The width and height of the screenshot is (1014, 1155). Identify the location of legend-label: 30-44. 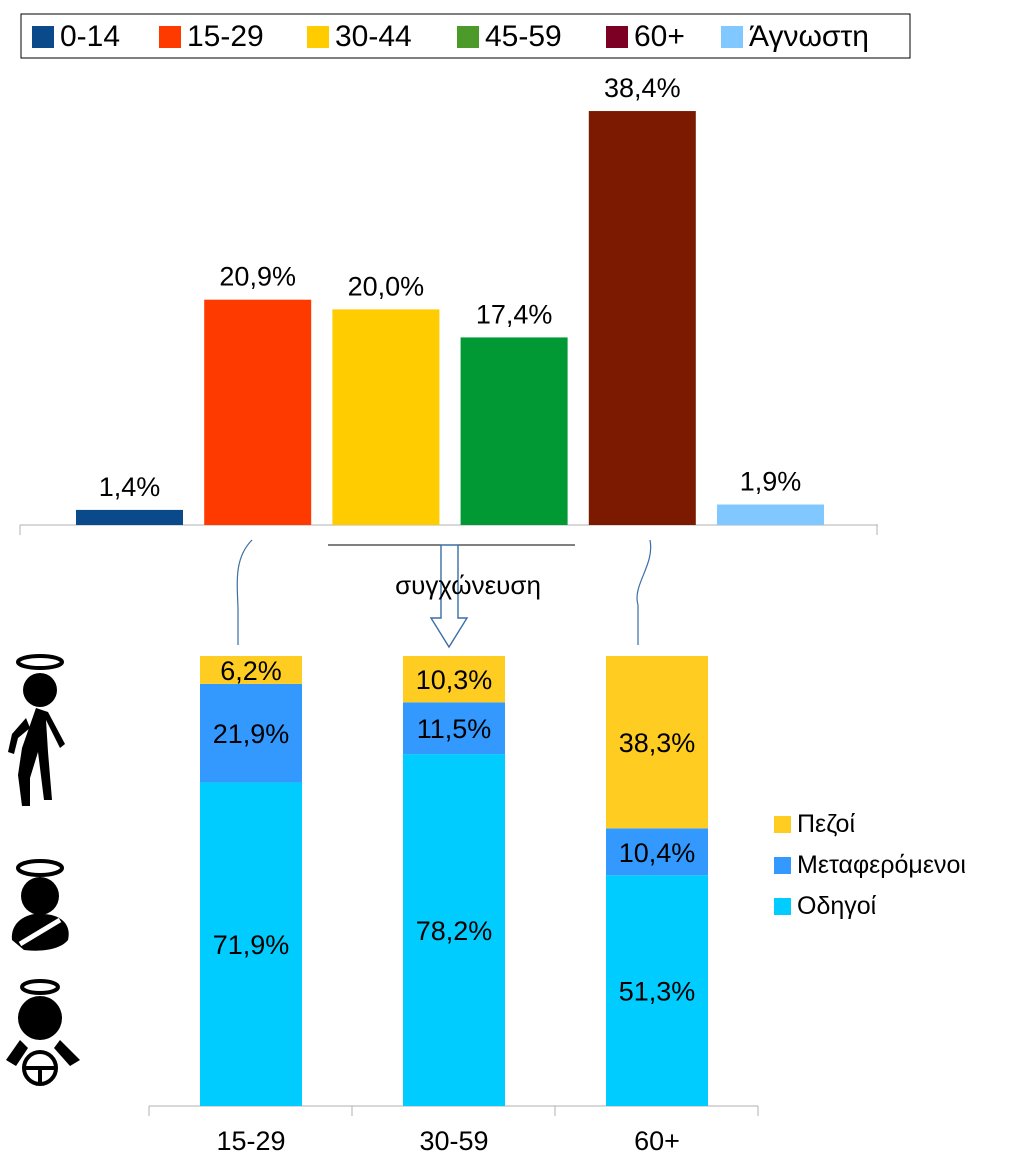
(373, 36).